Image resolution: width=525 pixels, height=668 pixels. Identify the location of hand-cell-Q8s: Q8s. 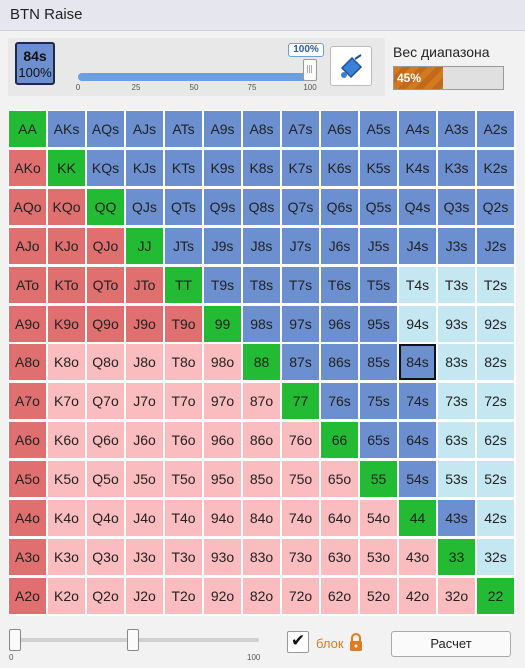
(261, 206).